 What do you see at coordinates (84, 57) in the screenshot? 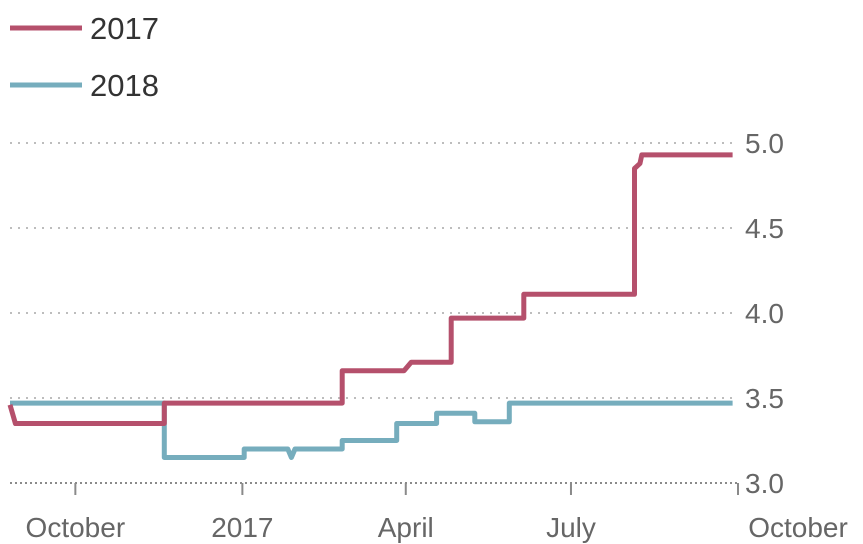
I see `legend: 2017 2018` at bounding box center [84, 57].